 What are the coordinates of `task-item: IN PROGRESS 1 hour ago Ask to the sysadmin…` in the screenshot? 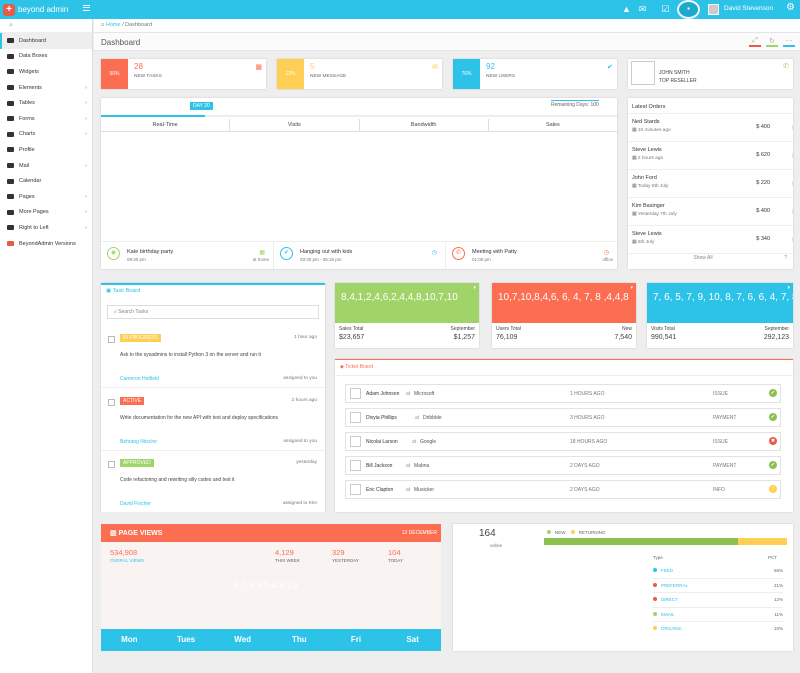 It's located at (213, 357).